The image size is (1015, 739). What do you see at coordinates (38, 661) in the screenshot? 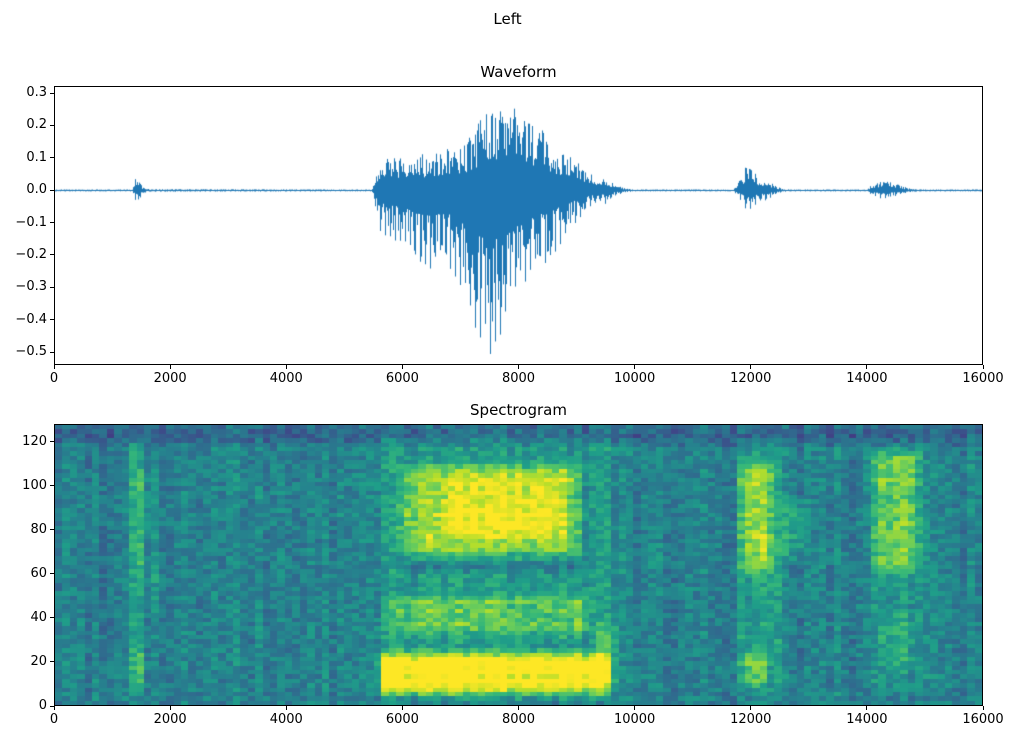
I see `spectrogram-y-tick-label: 20` at bounding box center [38, 661].